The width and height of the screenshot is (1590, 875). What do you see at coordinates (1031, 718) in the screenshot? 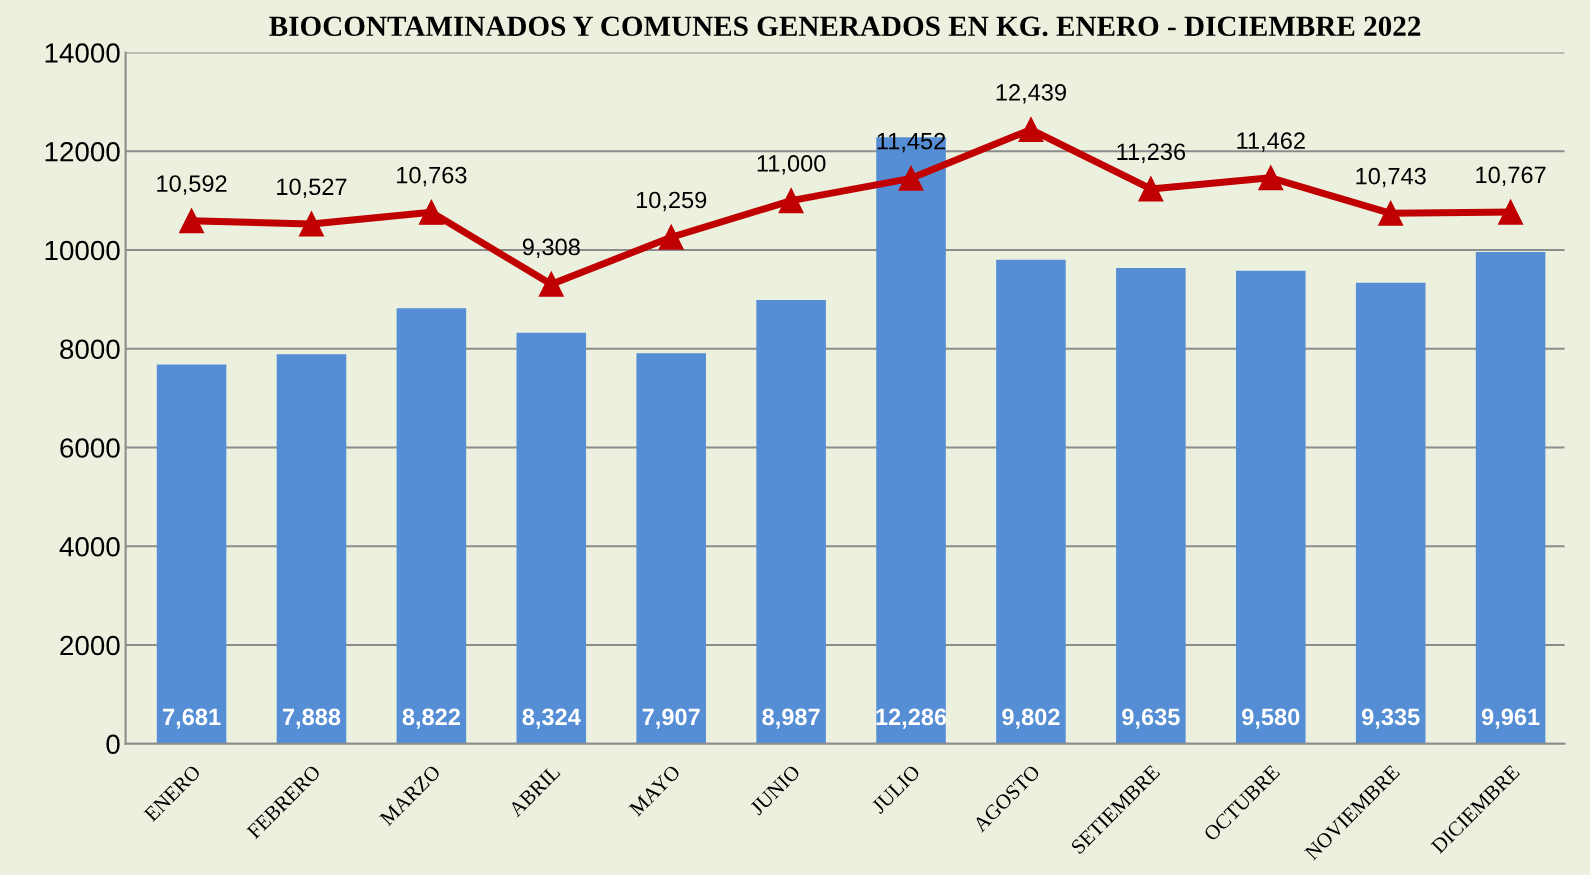
I see `data-label: 9,802` at bounding box center [1031, 718].